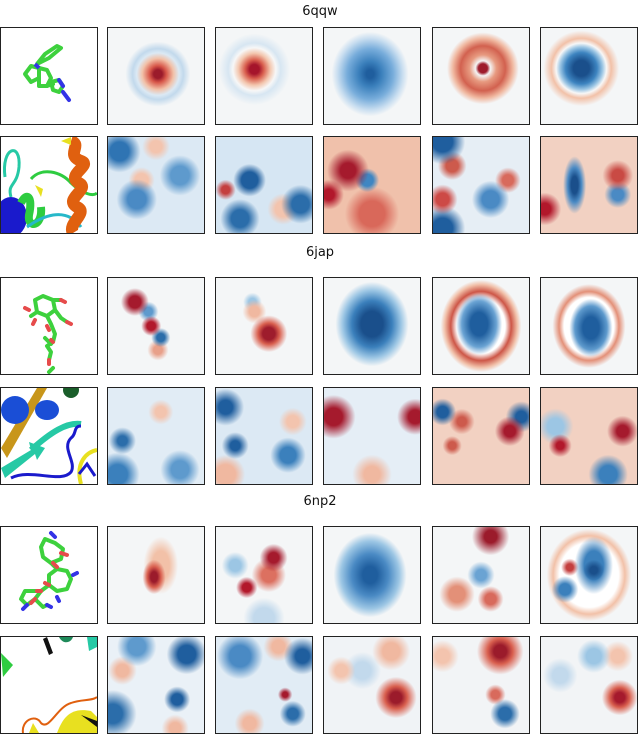  Describe the element at coordinates (320, 11) in the screenshot. I see `group-title-6qqw: 6qqw` at that location.